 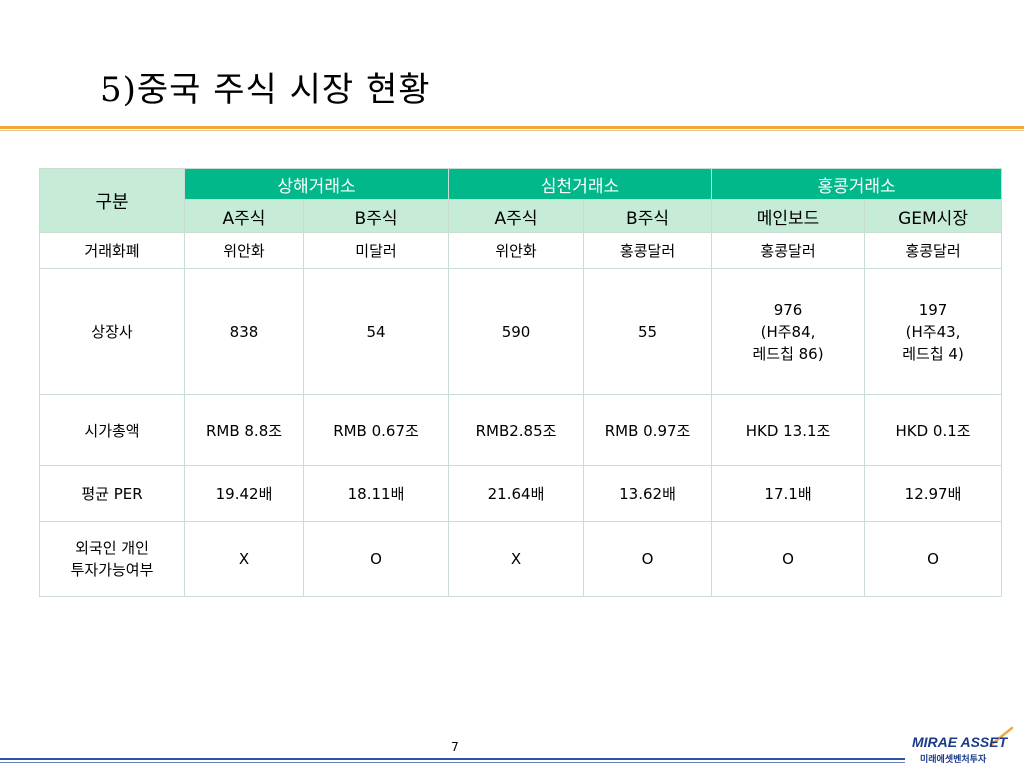 What do you see at coordinates (788, 331) in the screenshot?
I see `table-cell: 976 (H주84, 레드칩 86)` at bounding box center [788, 331].